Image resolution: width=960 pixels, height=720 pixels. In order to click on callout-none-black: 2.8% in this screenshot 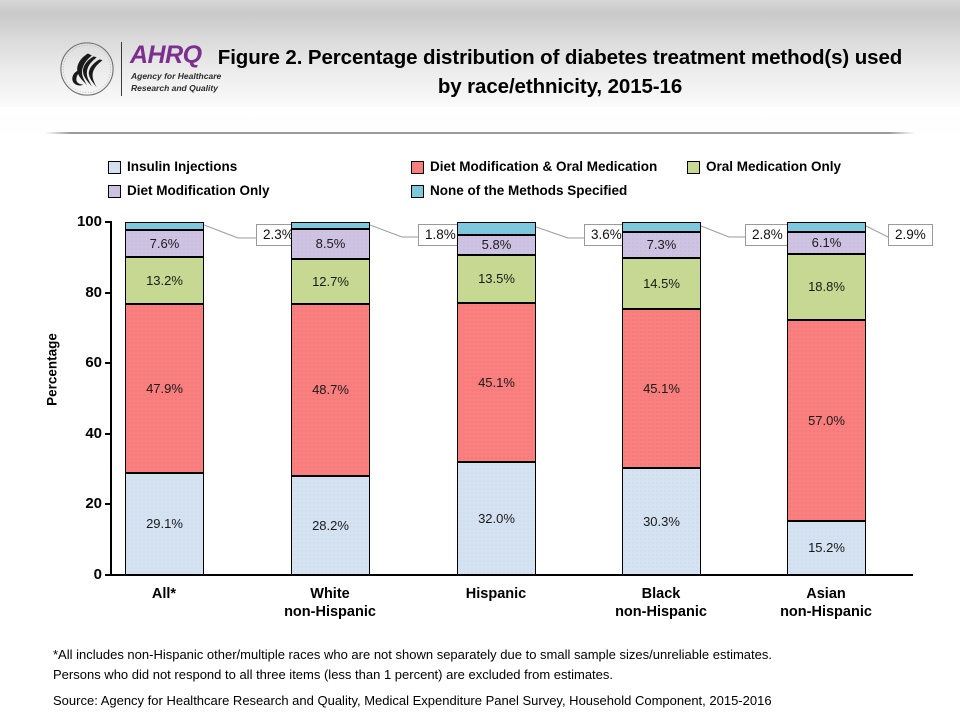, I will do `click(767, 235)`.